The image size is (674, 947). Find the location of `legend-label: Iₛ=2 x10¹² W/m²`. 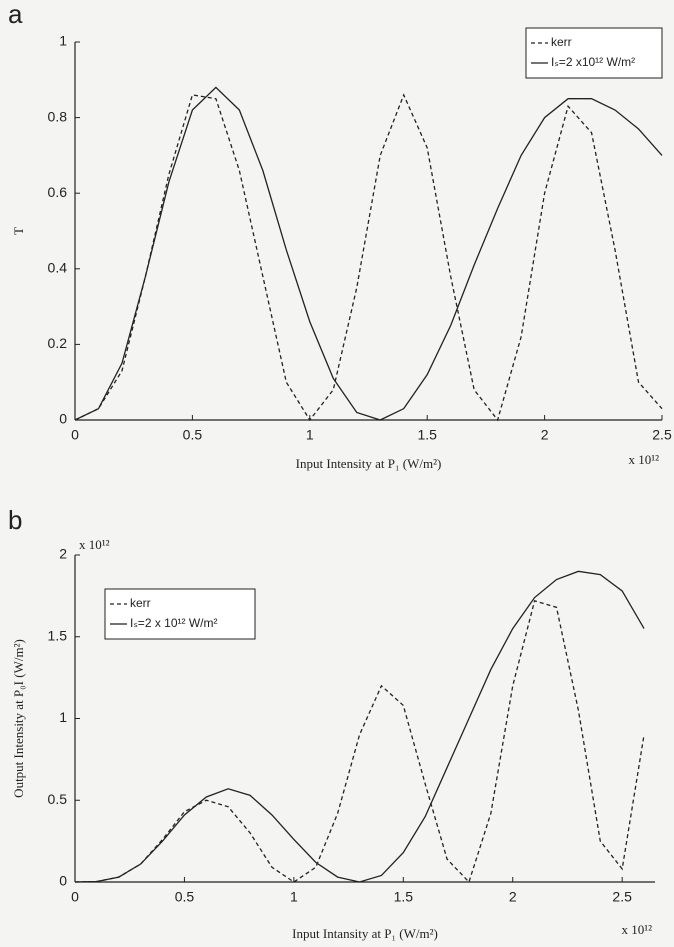

legend-label: Iₛ=2 x10¹² W/m² is located at coordinates (593, 62).